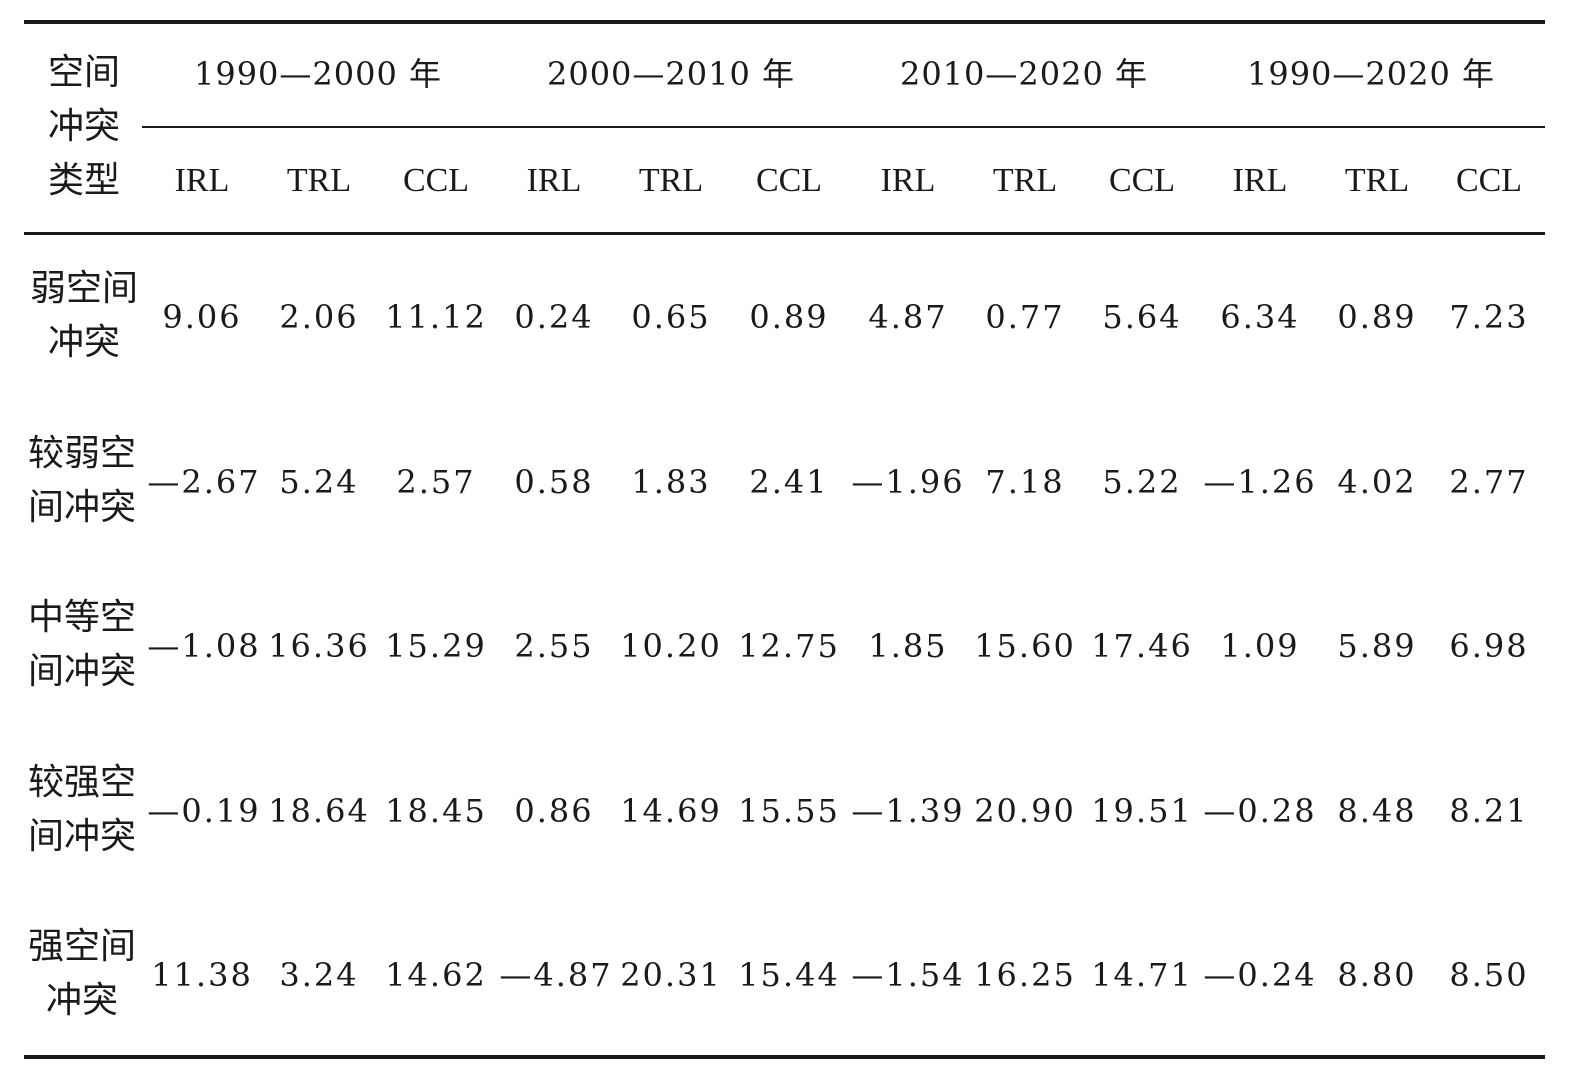 This screenshot has height=1074, width=1576. What do you see at coordinates (1024, 74) in the screenshot?
I see `period-header-2010-2020: 2010—2020 年` at bounding box center [1024, 74].